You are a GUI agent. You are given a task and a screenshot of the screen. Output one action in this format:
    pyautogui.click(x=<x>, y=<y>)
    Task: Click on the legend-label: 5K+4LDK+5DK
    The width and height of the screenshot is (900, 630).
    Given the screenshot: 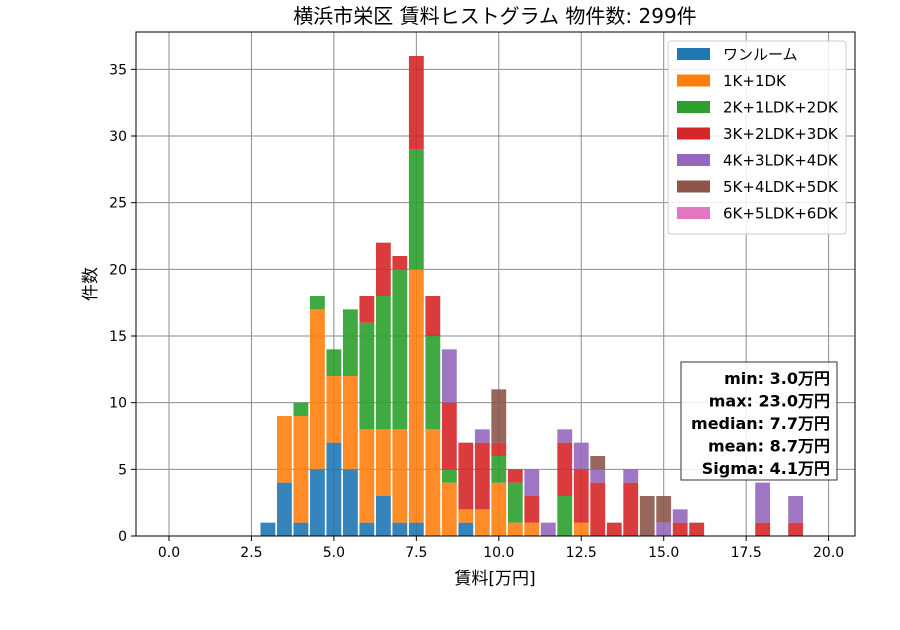 What is the action you would take?
    pyautogui.click(x=781, y=187)
    